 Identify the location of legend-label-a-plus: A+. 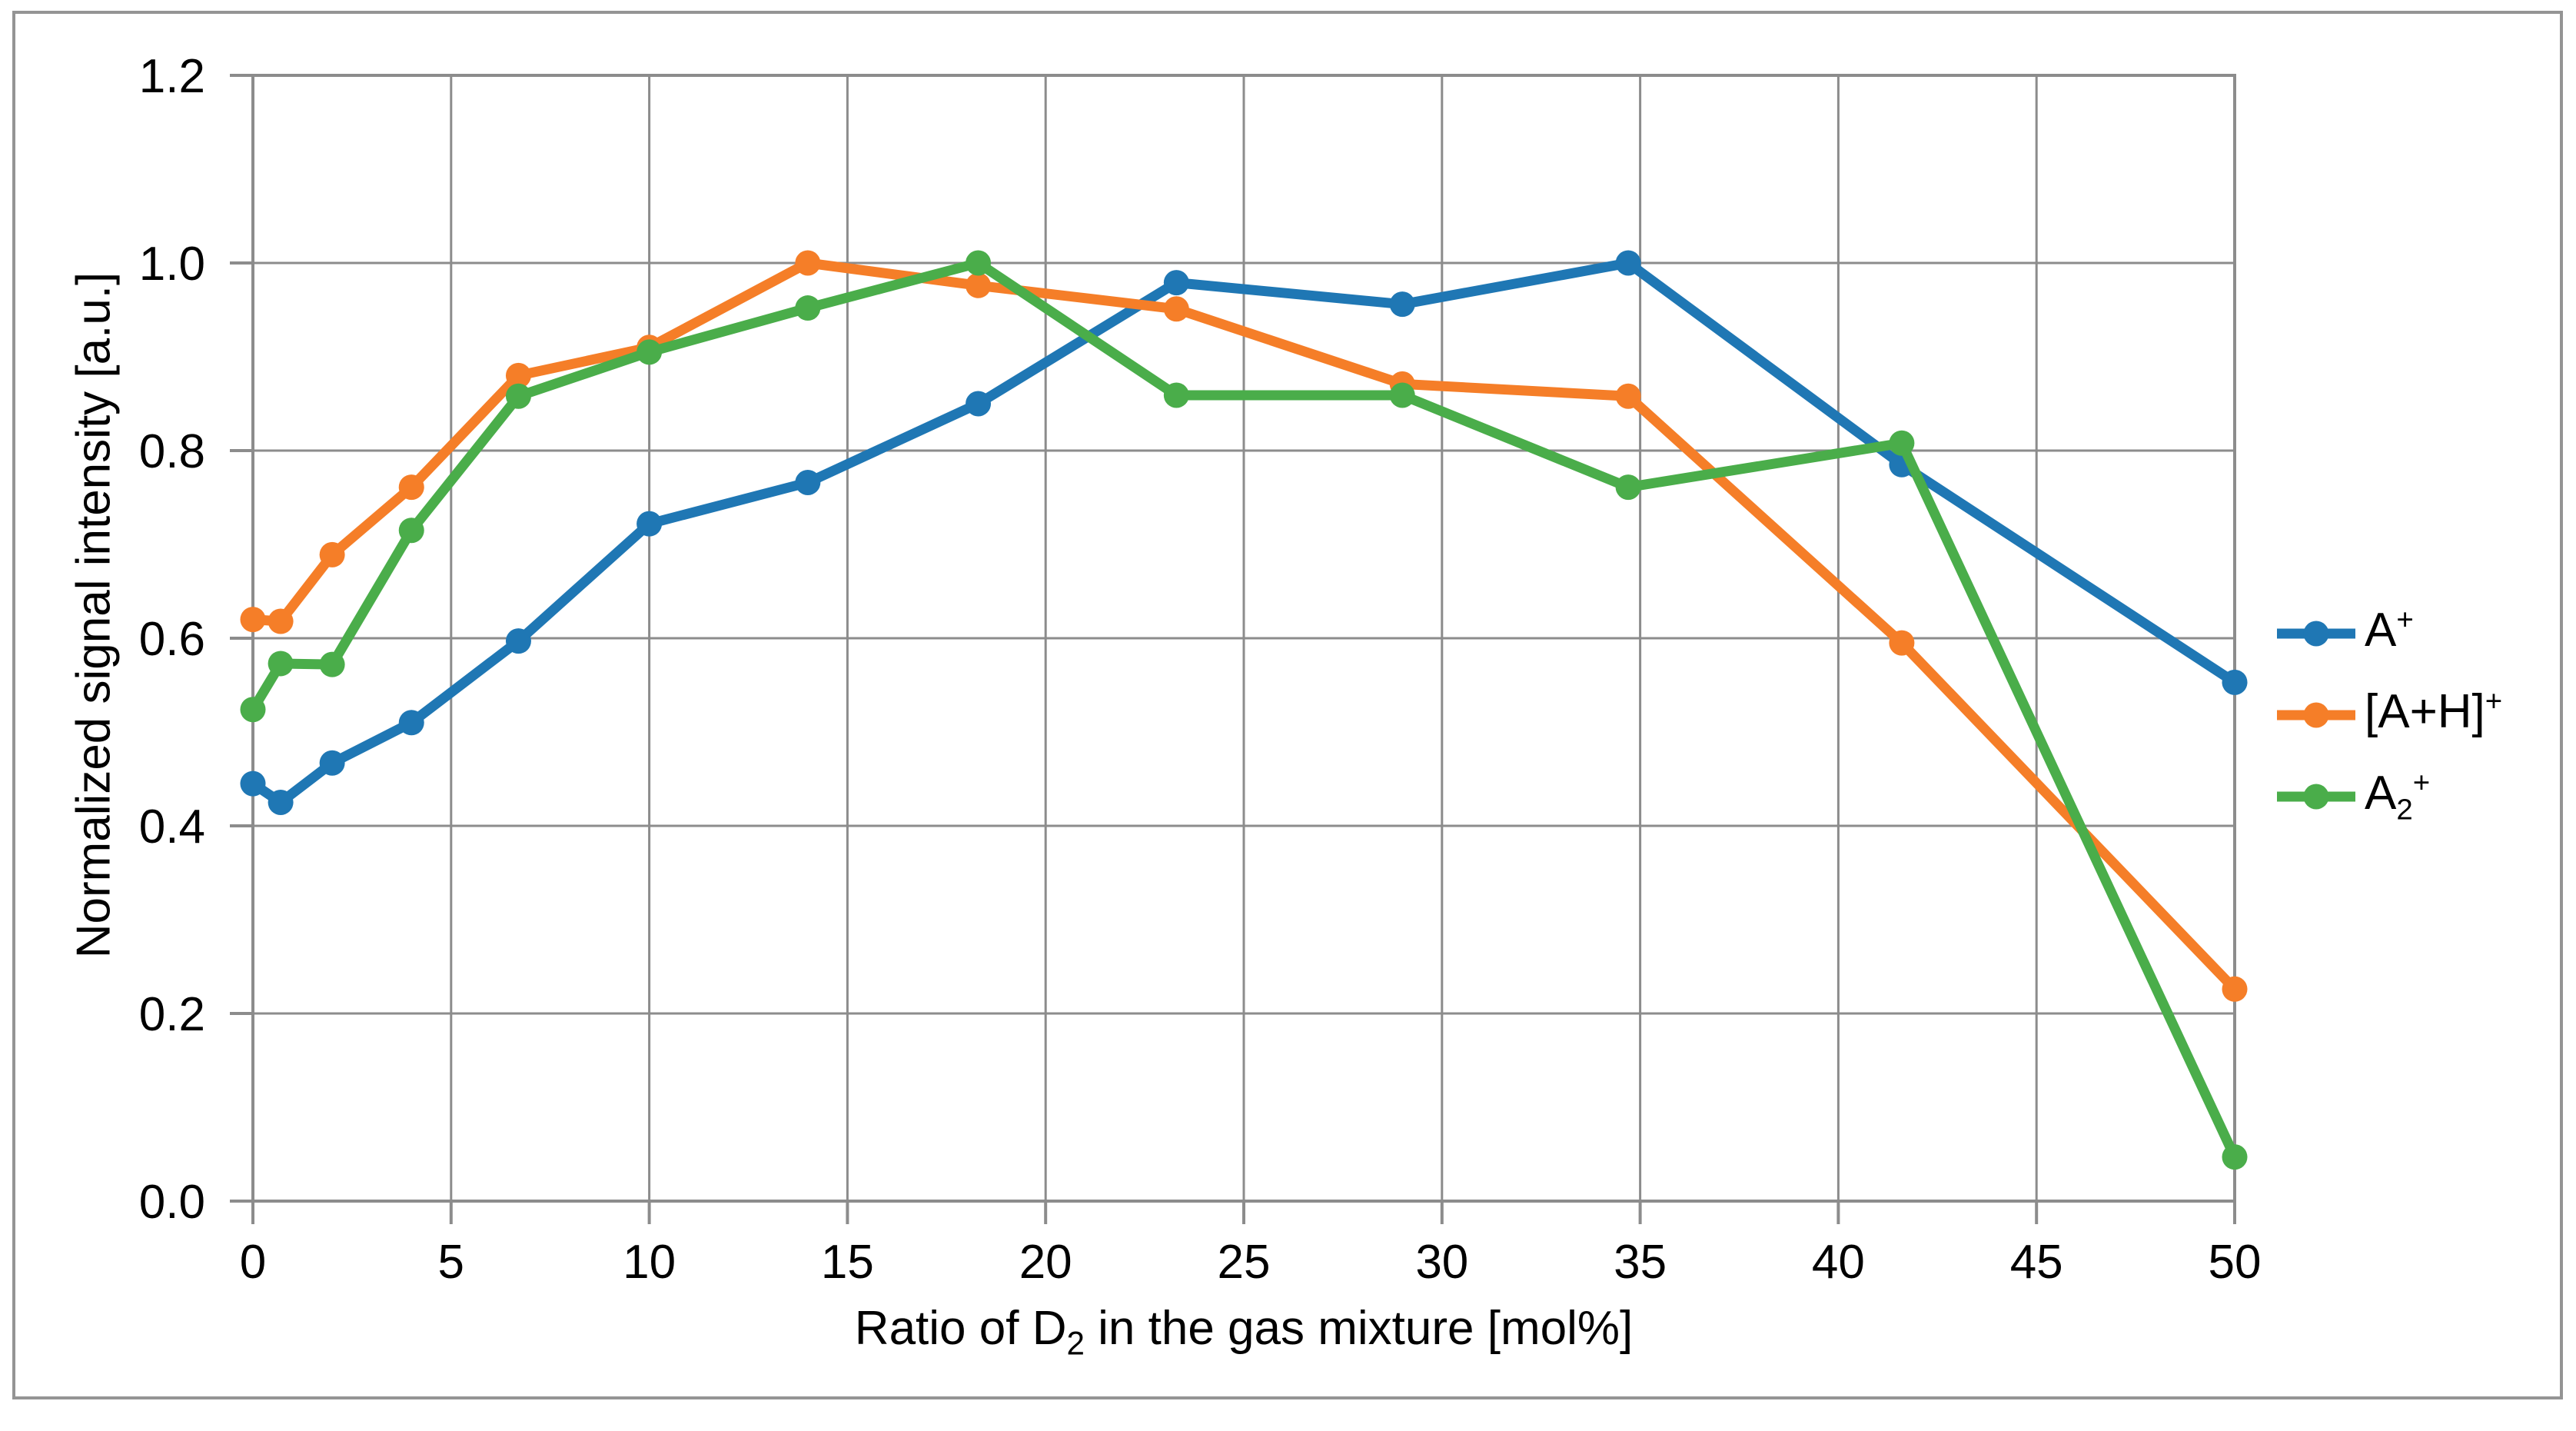
(2389, 630).